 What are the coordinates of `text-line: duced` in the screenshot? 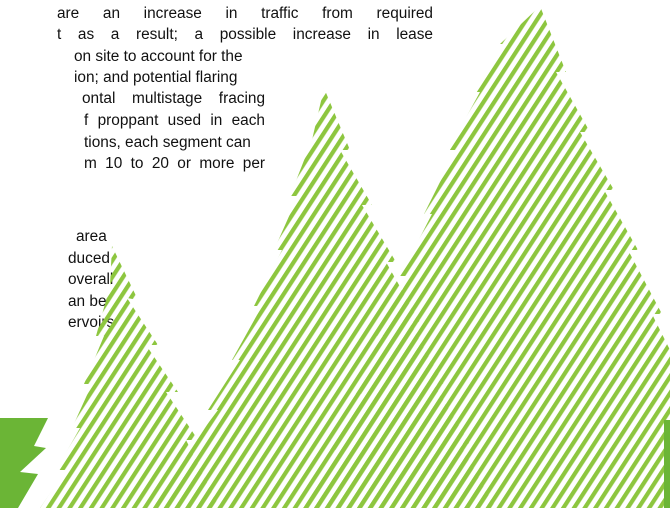 It's located at (89, 258).